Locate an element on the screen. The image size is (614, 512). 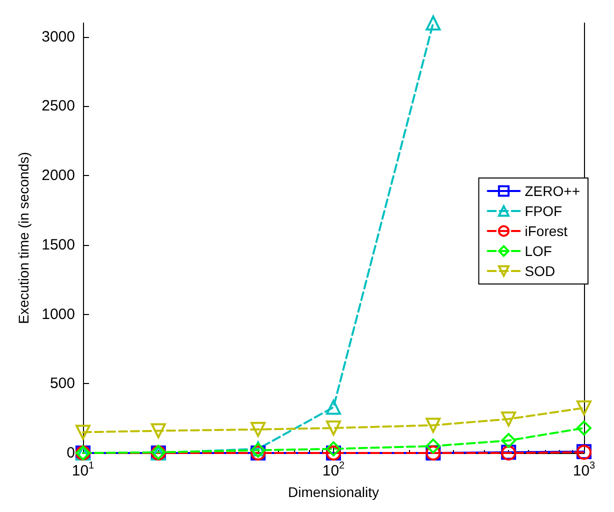
legend-label: SOD is located at coordinates (540, 271).